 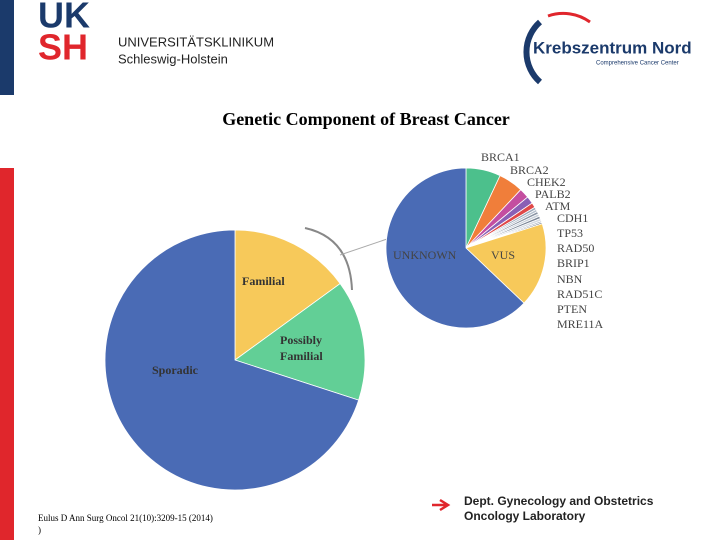 What do you see at coordinates (500, 157) in the screenshot?
I see `slice-label: BRCA1` at bounding box center [500, 157].